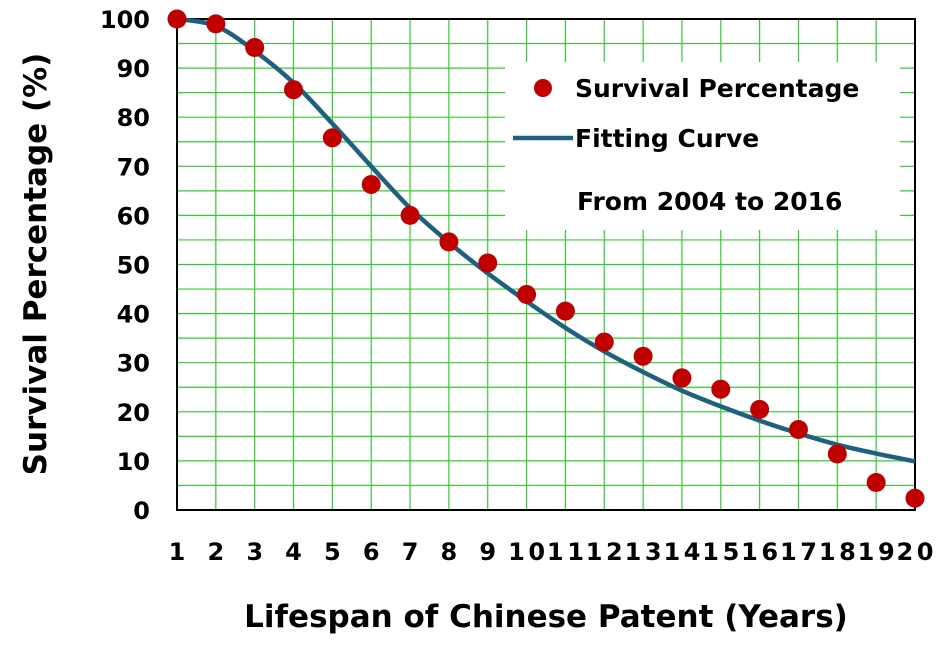 This screenshot has height=646, width=941. What do you see at coordinates (133, 364) in the screenshot?
I see `y-tick-label: 30` at bounding box center [133, 364].